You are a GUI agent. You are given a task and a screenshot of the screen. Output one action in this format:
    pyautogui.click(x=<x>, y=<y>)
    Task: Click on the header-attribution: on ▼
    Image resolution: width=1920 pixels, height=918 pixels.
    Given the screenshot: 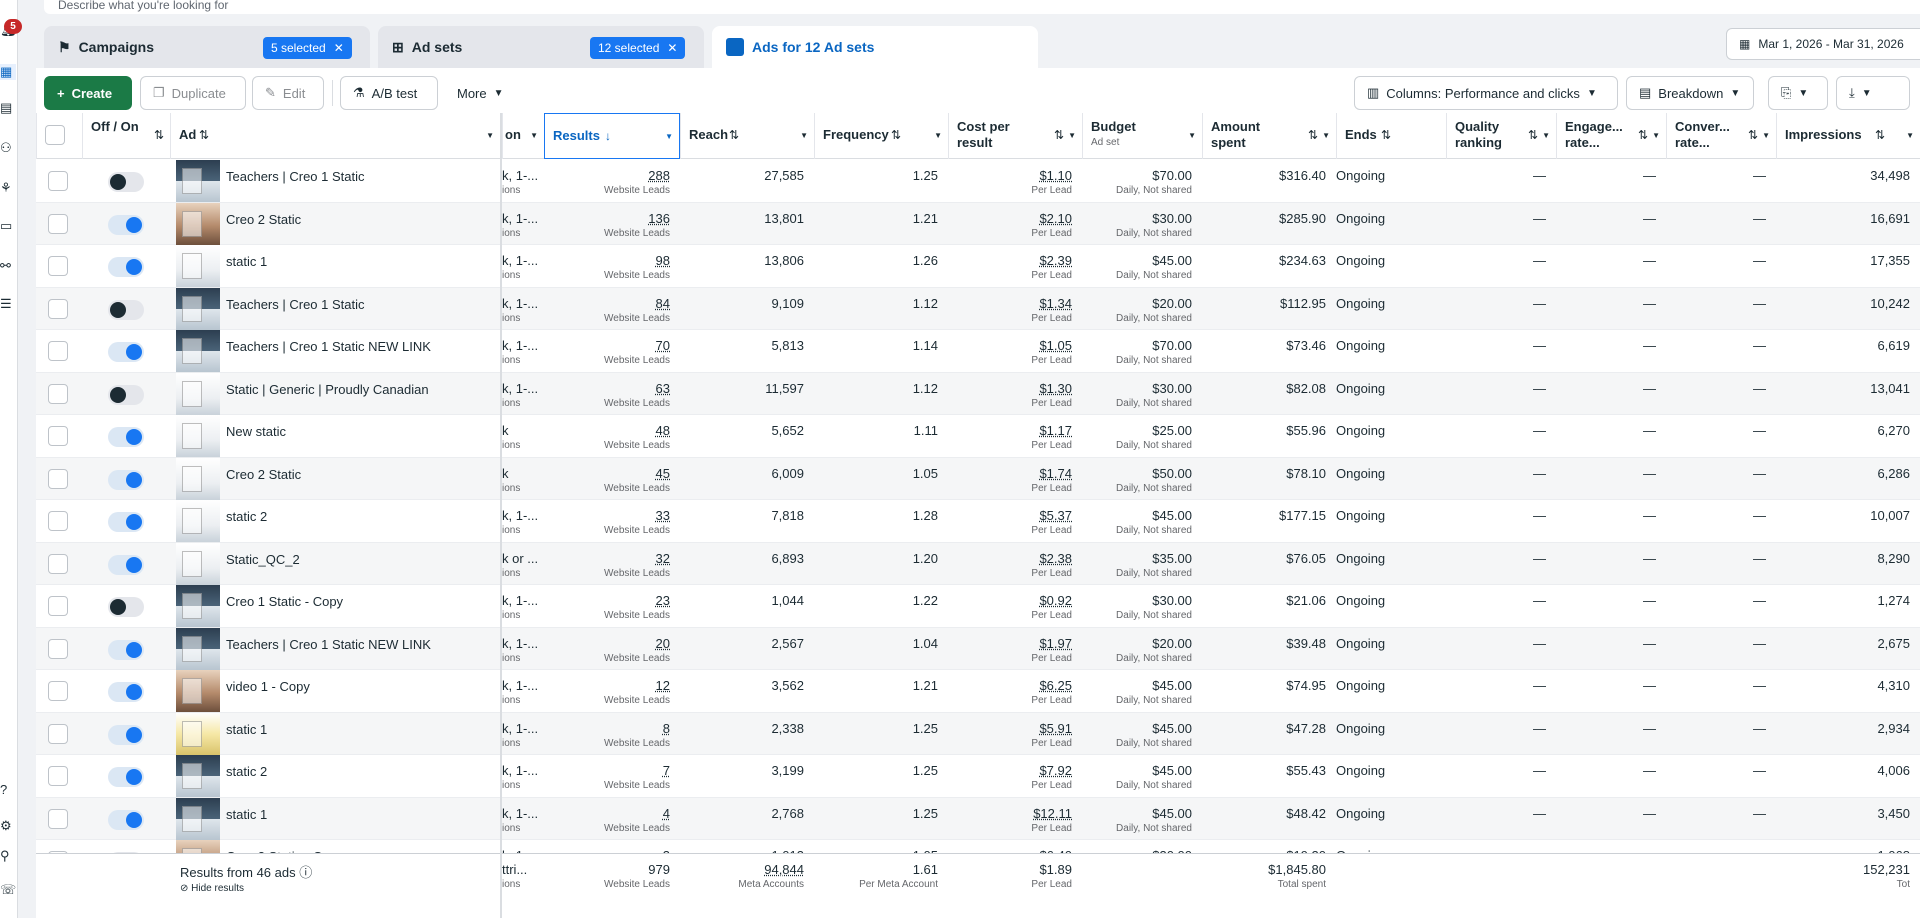 What is the action you would take?
    pyautogui.click(x=523, y=136)
    